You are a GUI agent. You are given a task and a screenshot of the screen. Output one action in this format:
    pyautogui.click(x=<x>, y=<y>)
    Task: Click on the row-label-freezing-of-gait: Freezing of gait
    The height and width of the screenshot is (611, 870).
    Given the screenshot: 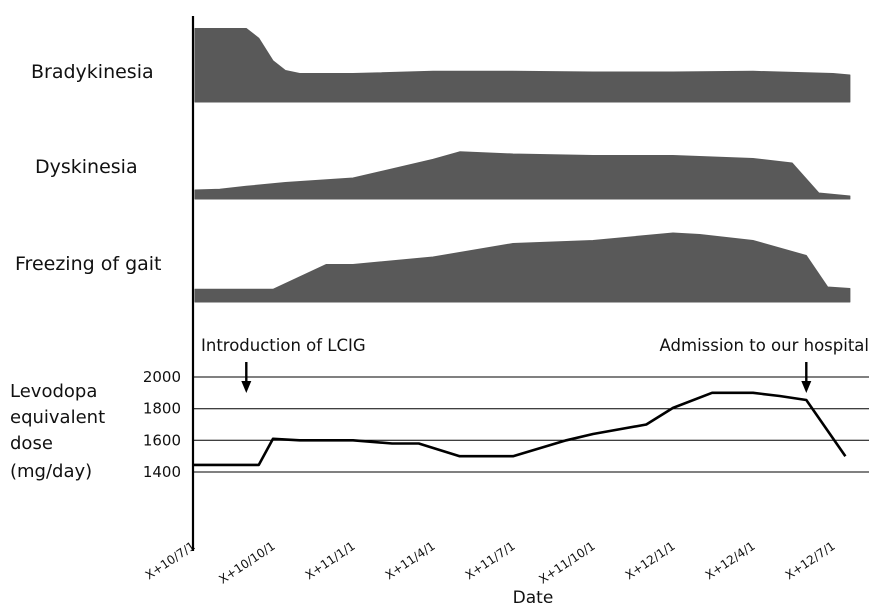 What is the action you would take?
    pyautogui.click(x=88, y=264)
    